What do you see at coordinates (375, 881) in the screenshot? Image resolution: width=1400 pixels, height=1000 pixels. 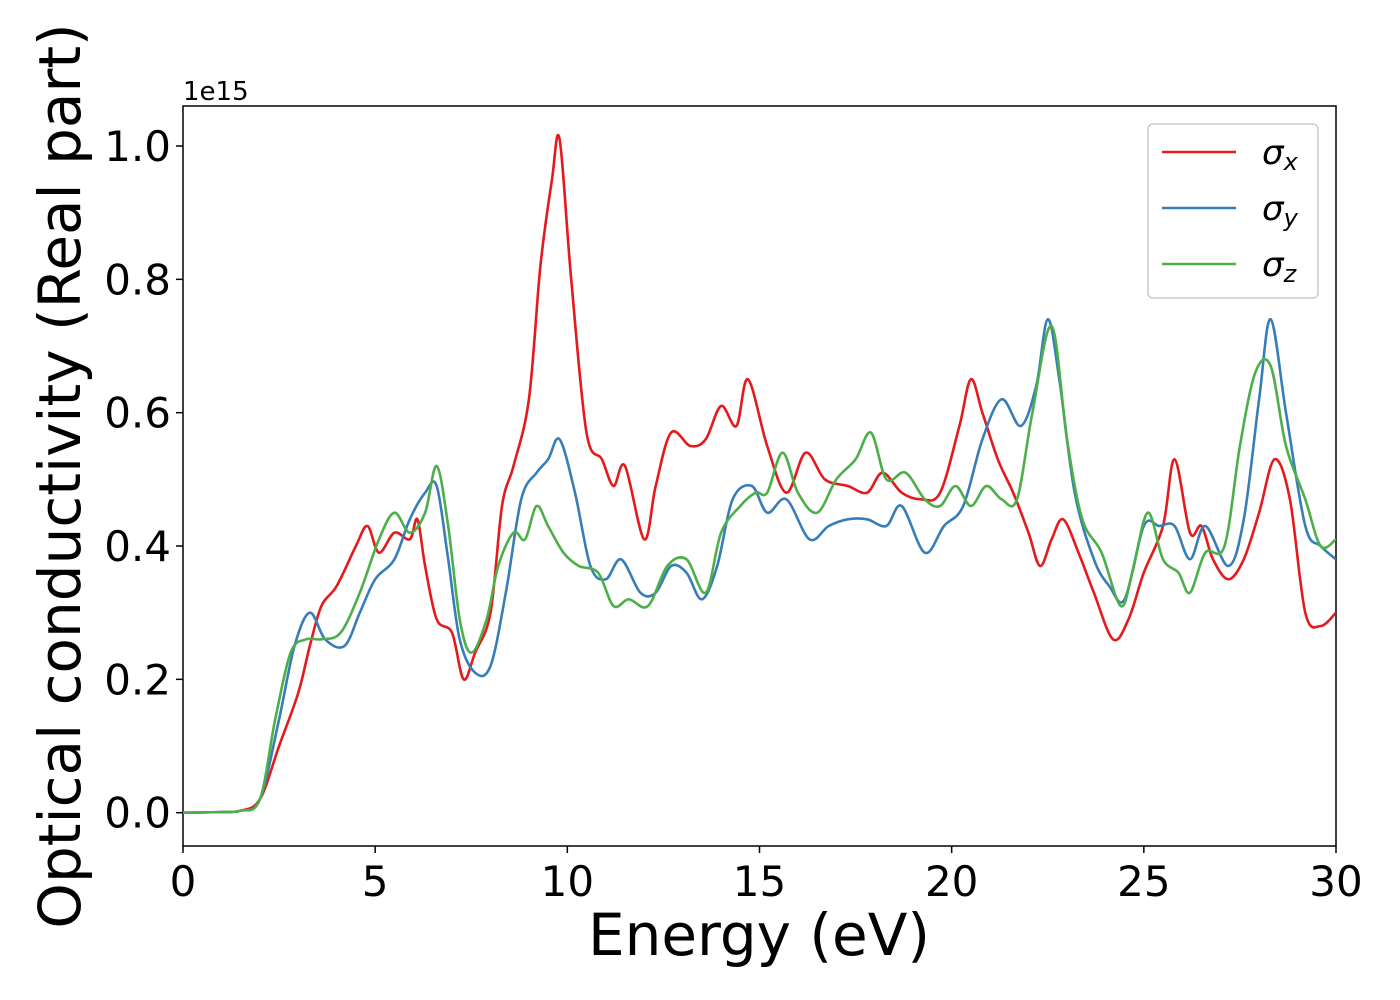 I see `x-tick-label: 5` at bounding box center [375, 881].